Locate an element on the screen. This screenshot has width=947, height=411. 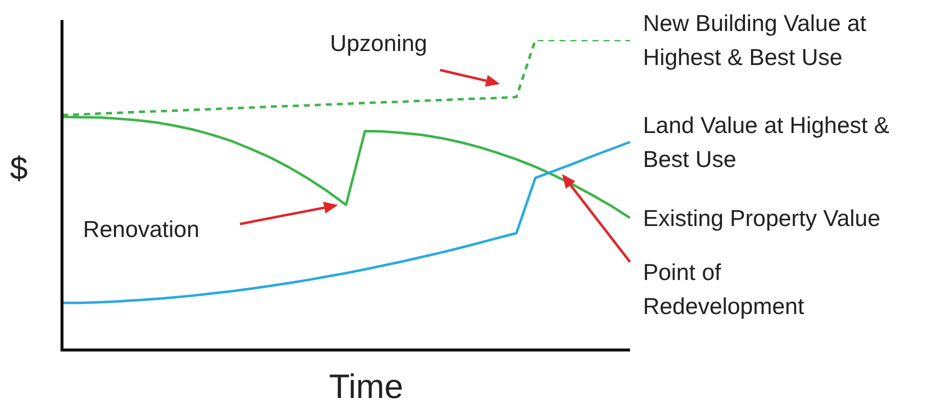
annotation: Renovation is located at coordinates (141, 229).